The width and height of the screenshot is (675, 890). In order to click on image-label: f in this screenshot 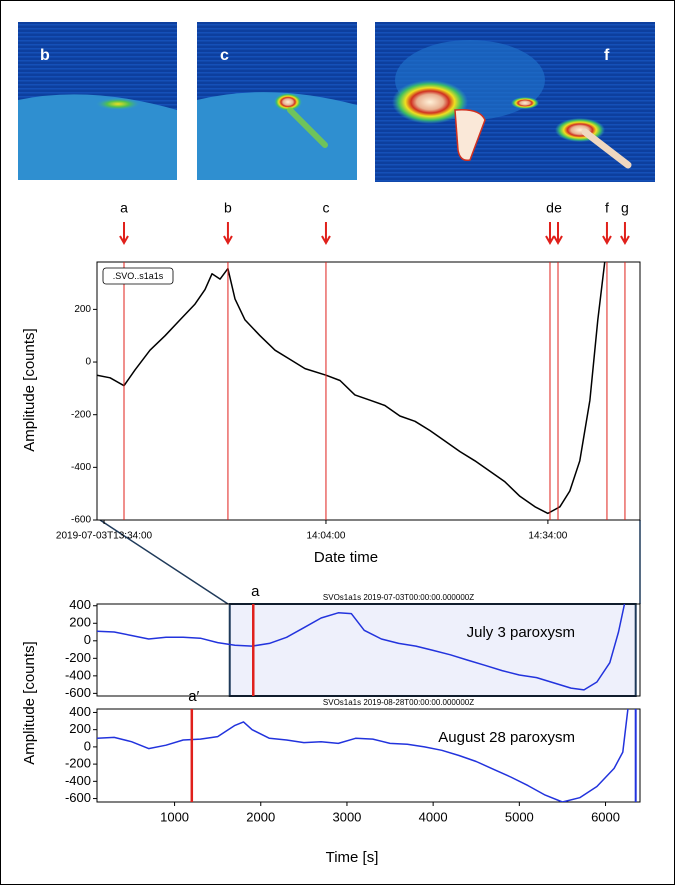, I will do `click(607, 55)`.